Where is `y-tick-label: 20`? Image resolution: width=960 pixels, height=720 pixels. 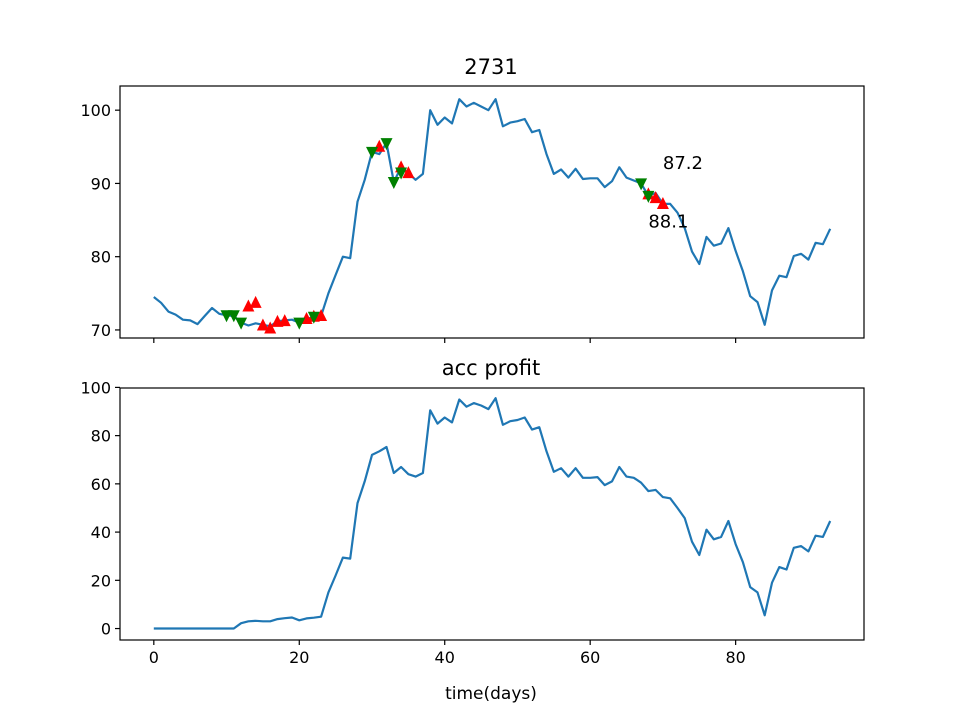
y-tick-label: 20 is located at coordinates (101, 580).